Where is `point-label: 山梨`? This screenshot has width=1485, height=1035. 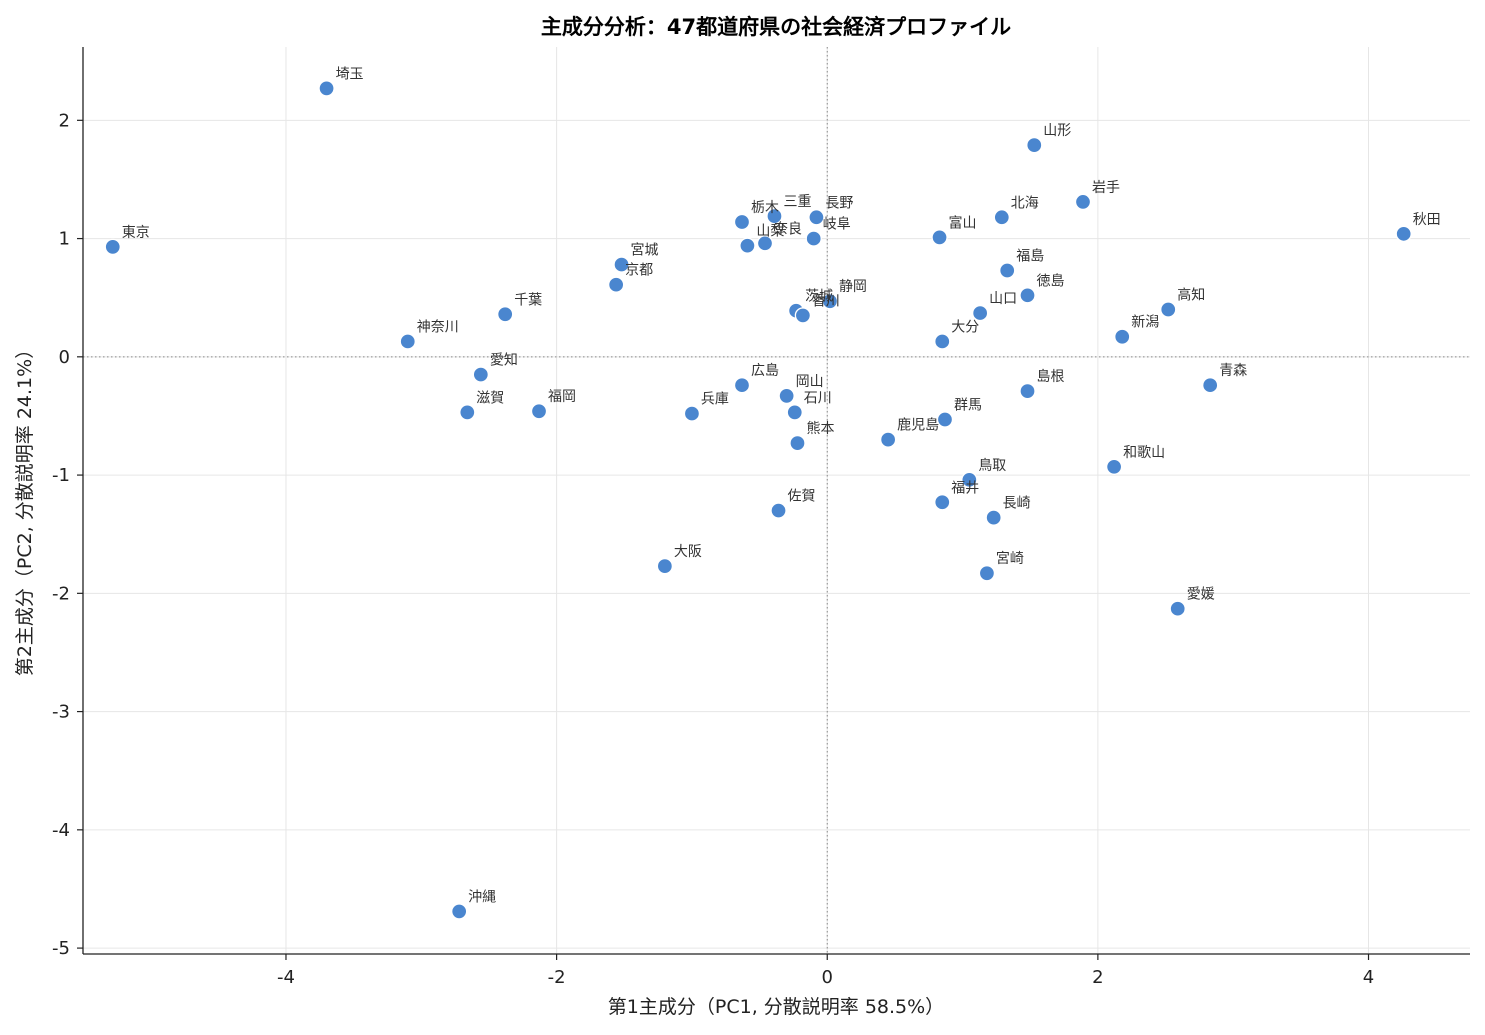 point-label: 山梨 is located at coordinates (770, 232).